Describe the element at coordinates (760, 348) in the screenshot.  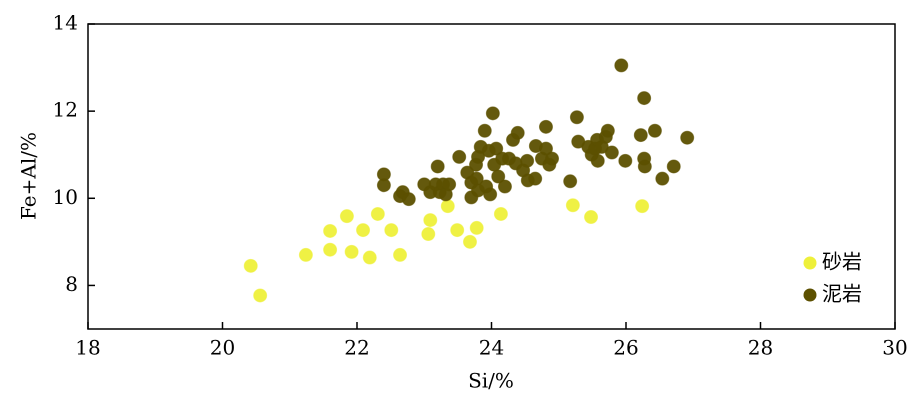
I see `x-tick-label: 28` at that location.